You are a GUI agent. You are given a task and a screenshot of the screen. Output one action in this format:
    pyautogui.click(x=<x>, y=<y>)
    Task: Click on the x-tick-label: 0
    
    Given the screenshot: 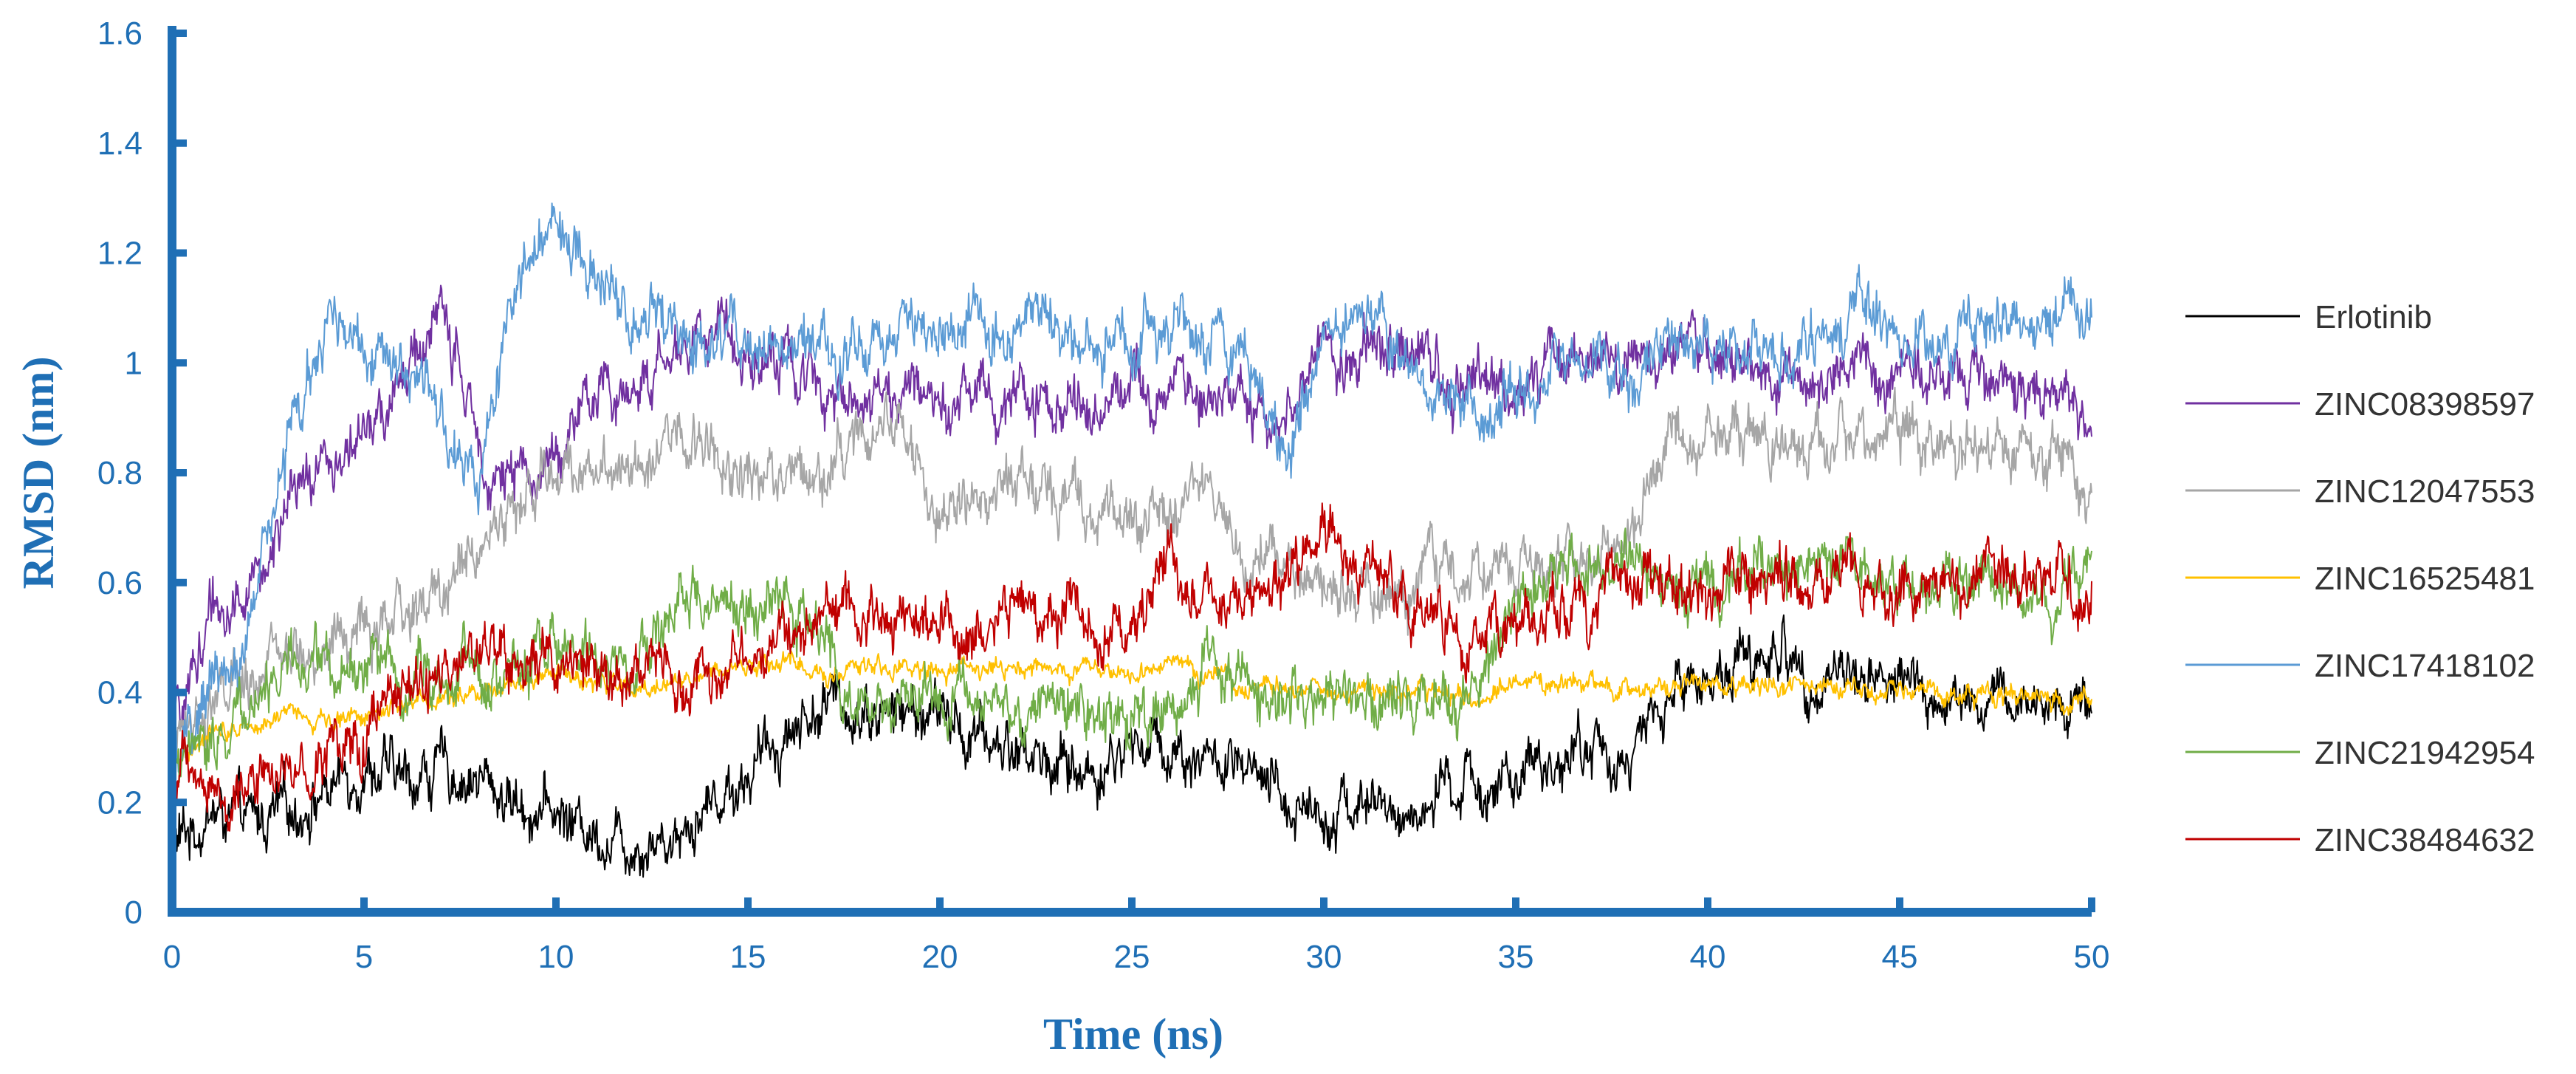 What is the action you would take?
    pyautogui.click(x=172, y=957)
    